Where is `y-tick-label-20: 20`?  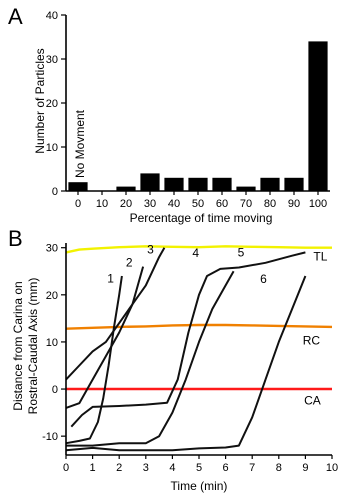 y-tick-label-20: 20 is located at coordinates (52, 104).